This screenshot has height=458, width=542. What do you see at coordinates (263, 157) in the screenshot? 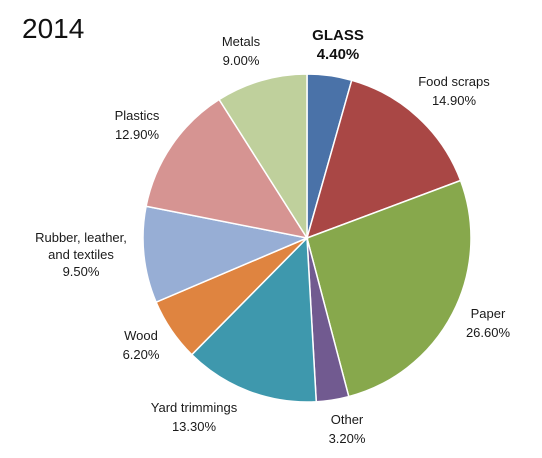
I see `pie-slice-metals` at bounding box center [263, 157].